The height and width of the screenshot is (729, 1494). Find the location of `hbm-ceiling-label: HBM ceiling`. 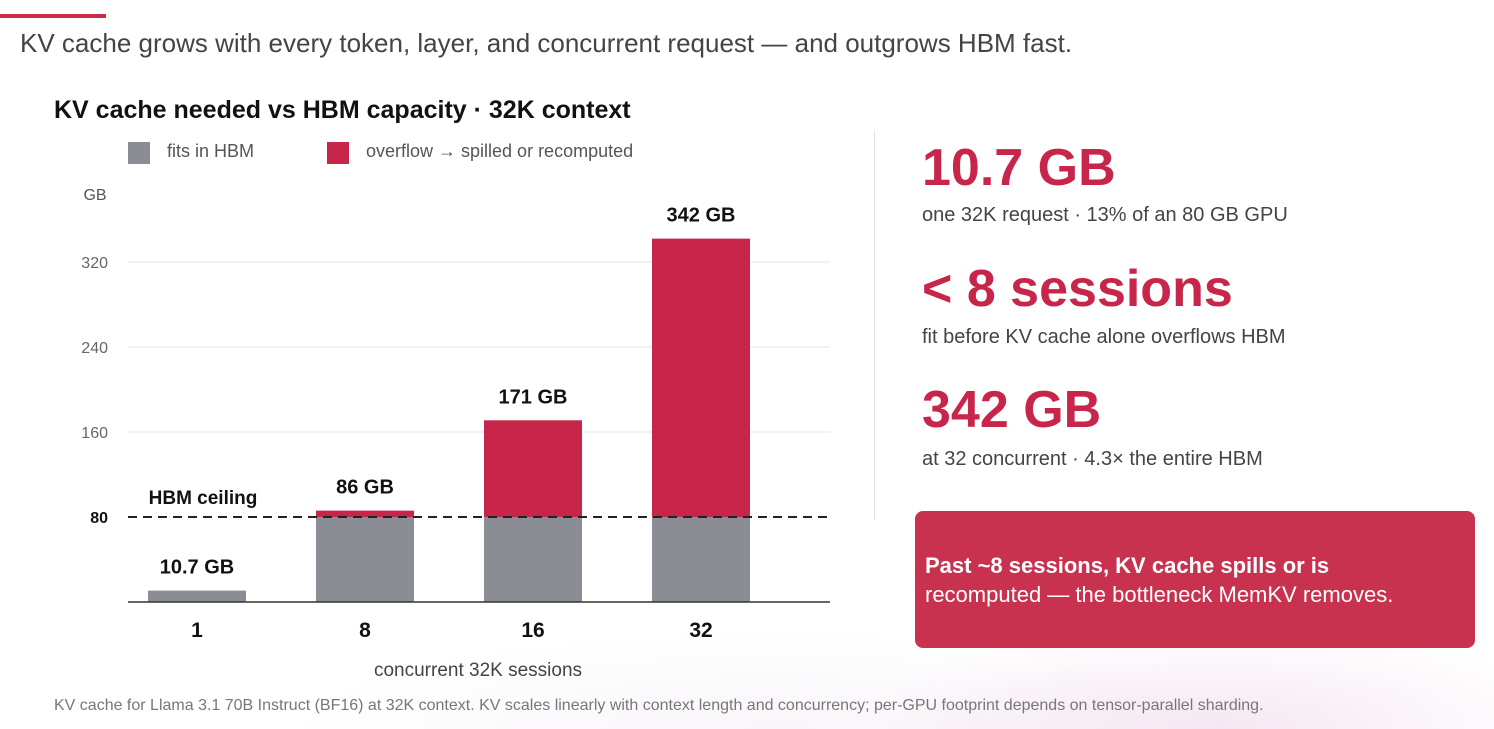

hbm-ceiling-label: HBM ceiling is located at coordinates (203, 498).